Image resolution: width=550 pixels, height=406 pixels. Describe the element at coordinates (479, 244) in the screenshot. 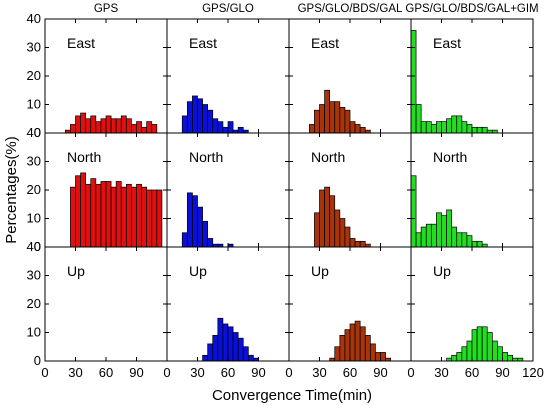

I see `bar-c3-r1-b13` at that location.